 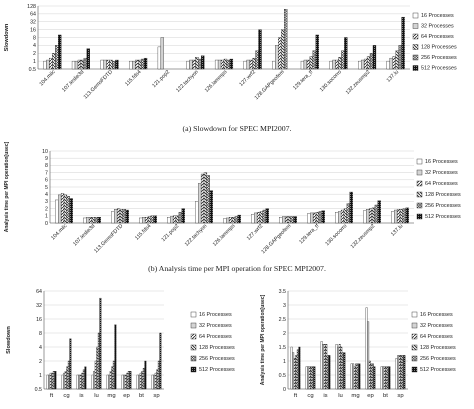 What do you see at coordinates (46, 173) in the screenshot?
I see `y-tick-label: 7` at bounding box center [46, 173].